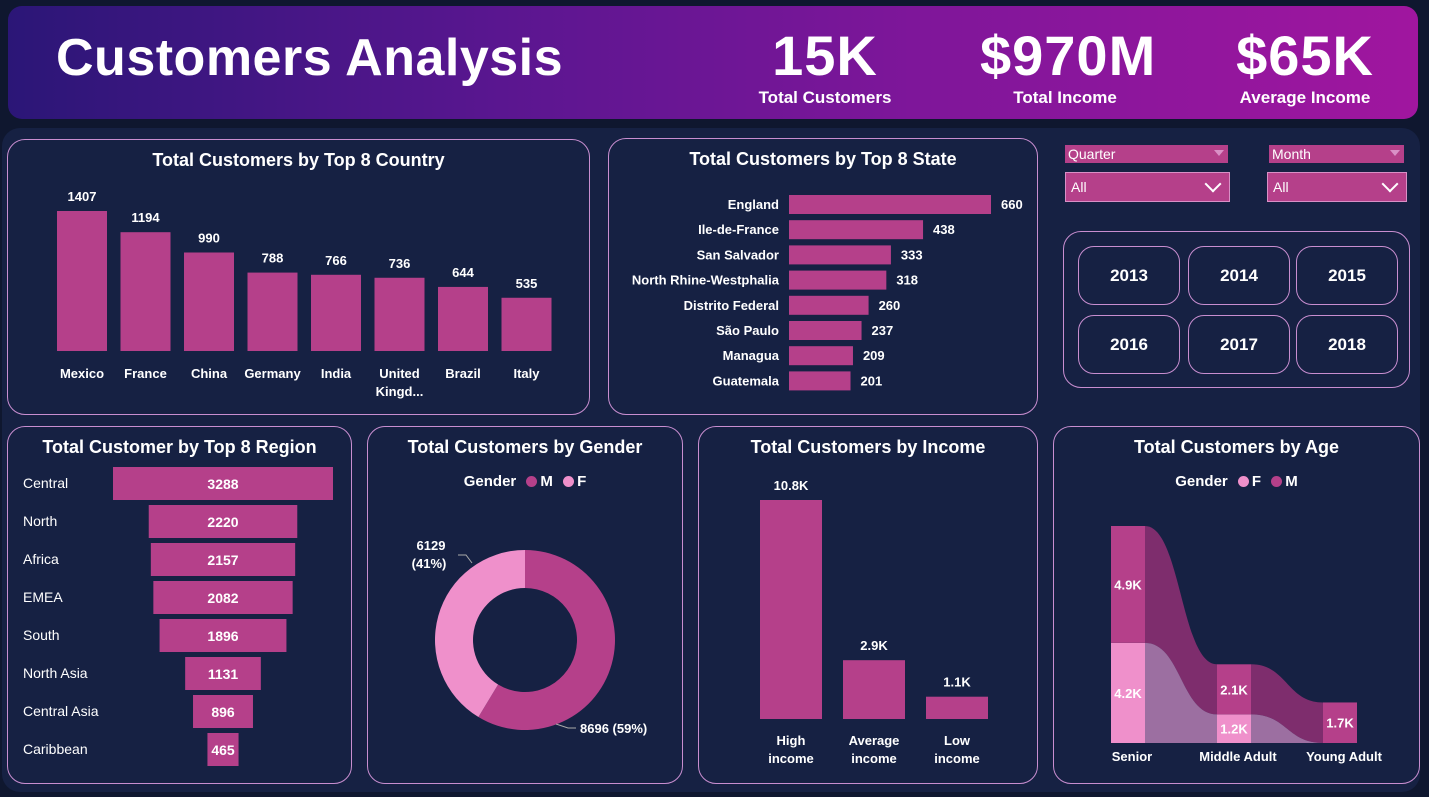 This screenshot has height=797, width=1429. I want to click on age-bar-value: 4.2K, so click(1128, 693).